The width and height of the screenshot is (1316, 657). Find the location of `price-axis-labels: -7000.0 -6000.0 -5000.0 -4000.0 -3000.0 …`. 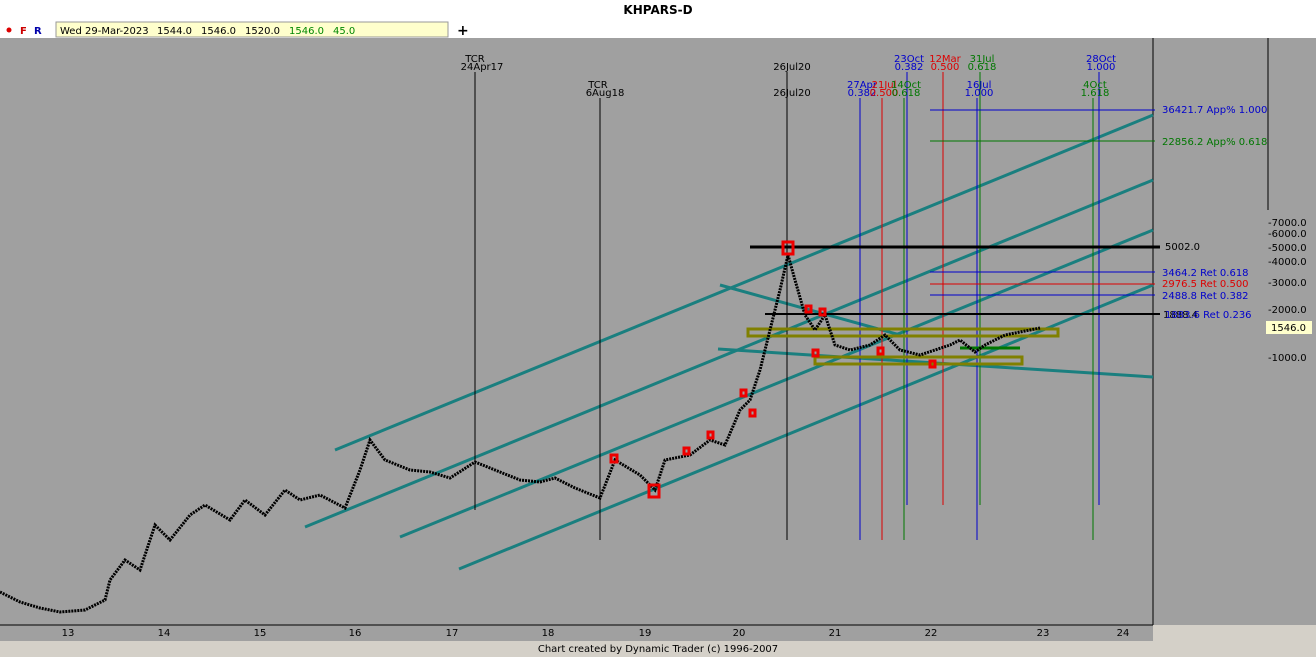

price-axis-labels: -7000.0 -6000.0 -5000.0 -4000.0 -3000.0 … is located at coordinates (1287, 291).